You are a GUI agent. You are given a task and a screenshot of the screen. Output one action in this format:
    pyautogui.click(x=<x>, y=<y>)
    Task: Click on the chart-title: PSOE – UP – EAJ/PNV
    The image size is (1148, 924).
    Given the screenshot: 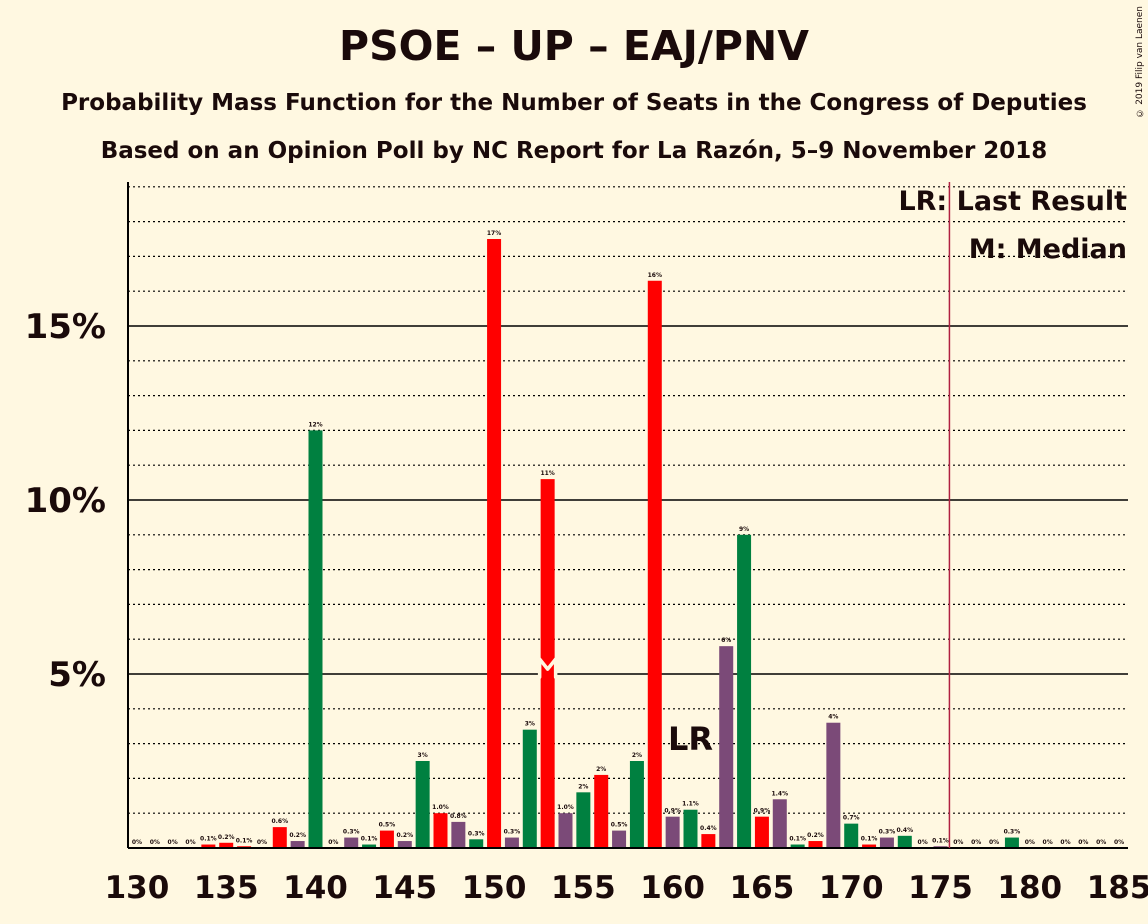 What is the action you would take?
    pyautogui.click(x=574, y=46)
    